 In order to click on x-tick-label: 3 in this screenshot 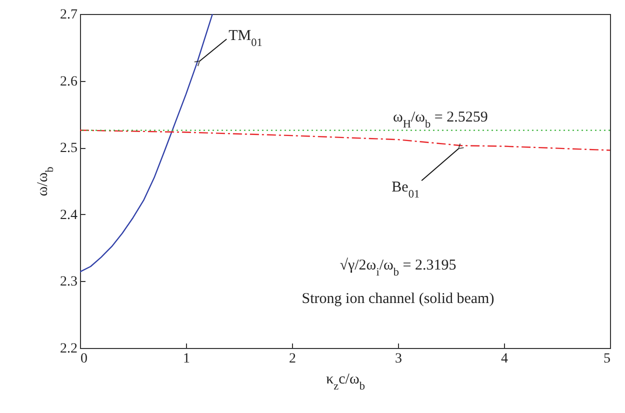, I will do `click(398, 359)`.